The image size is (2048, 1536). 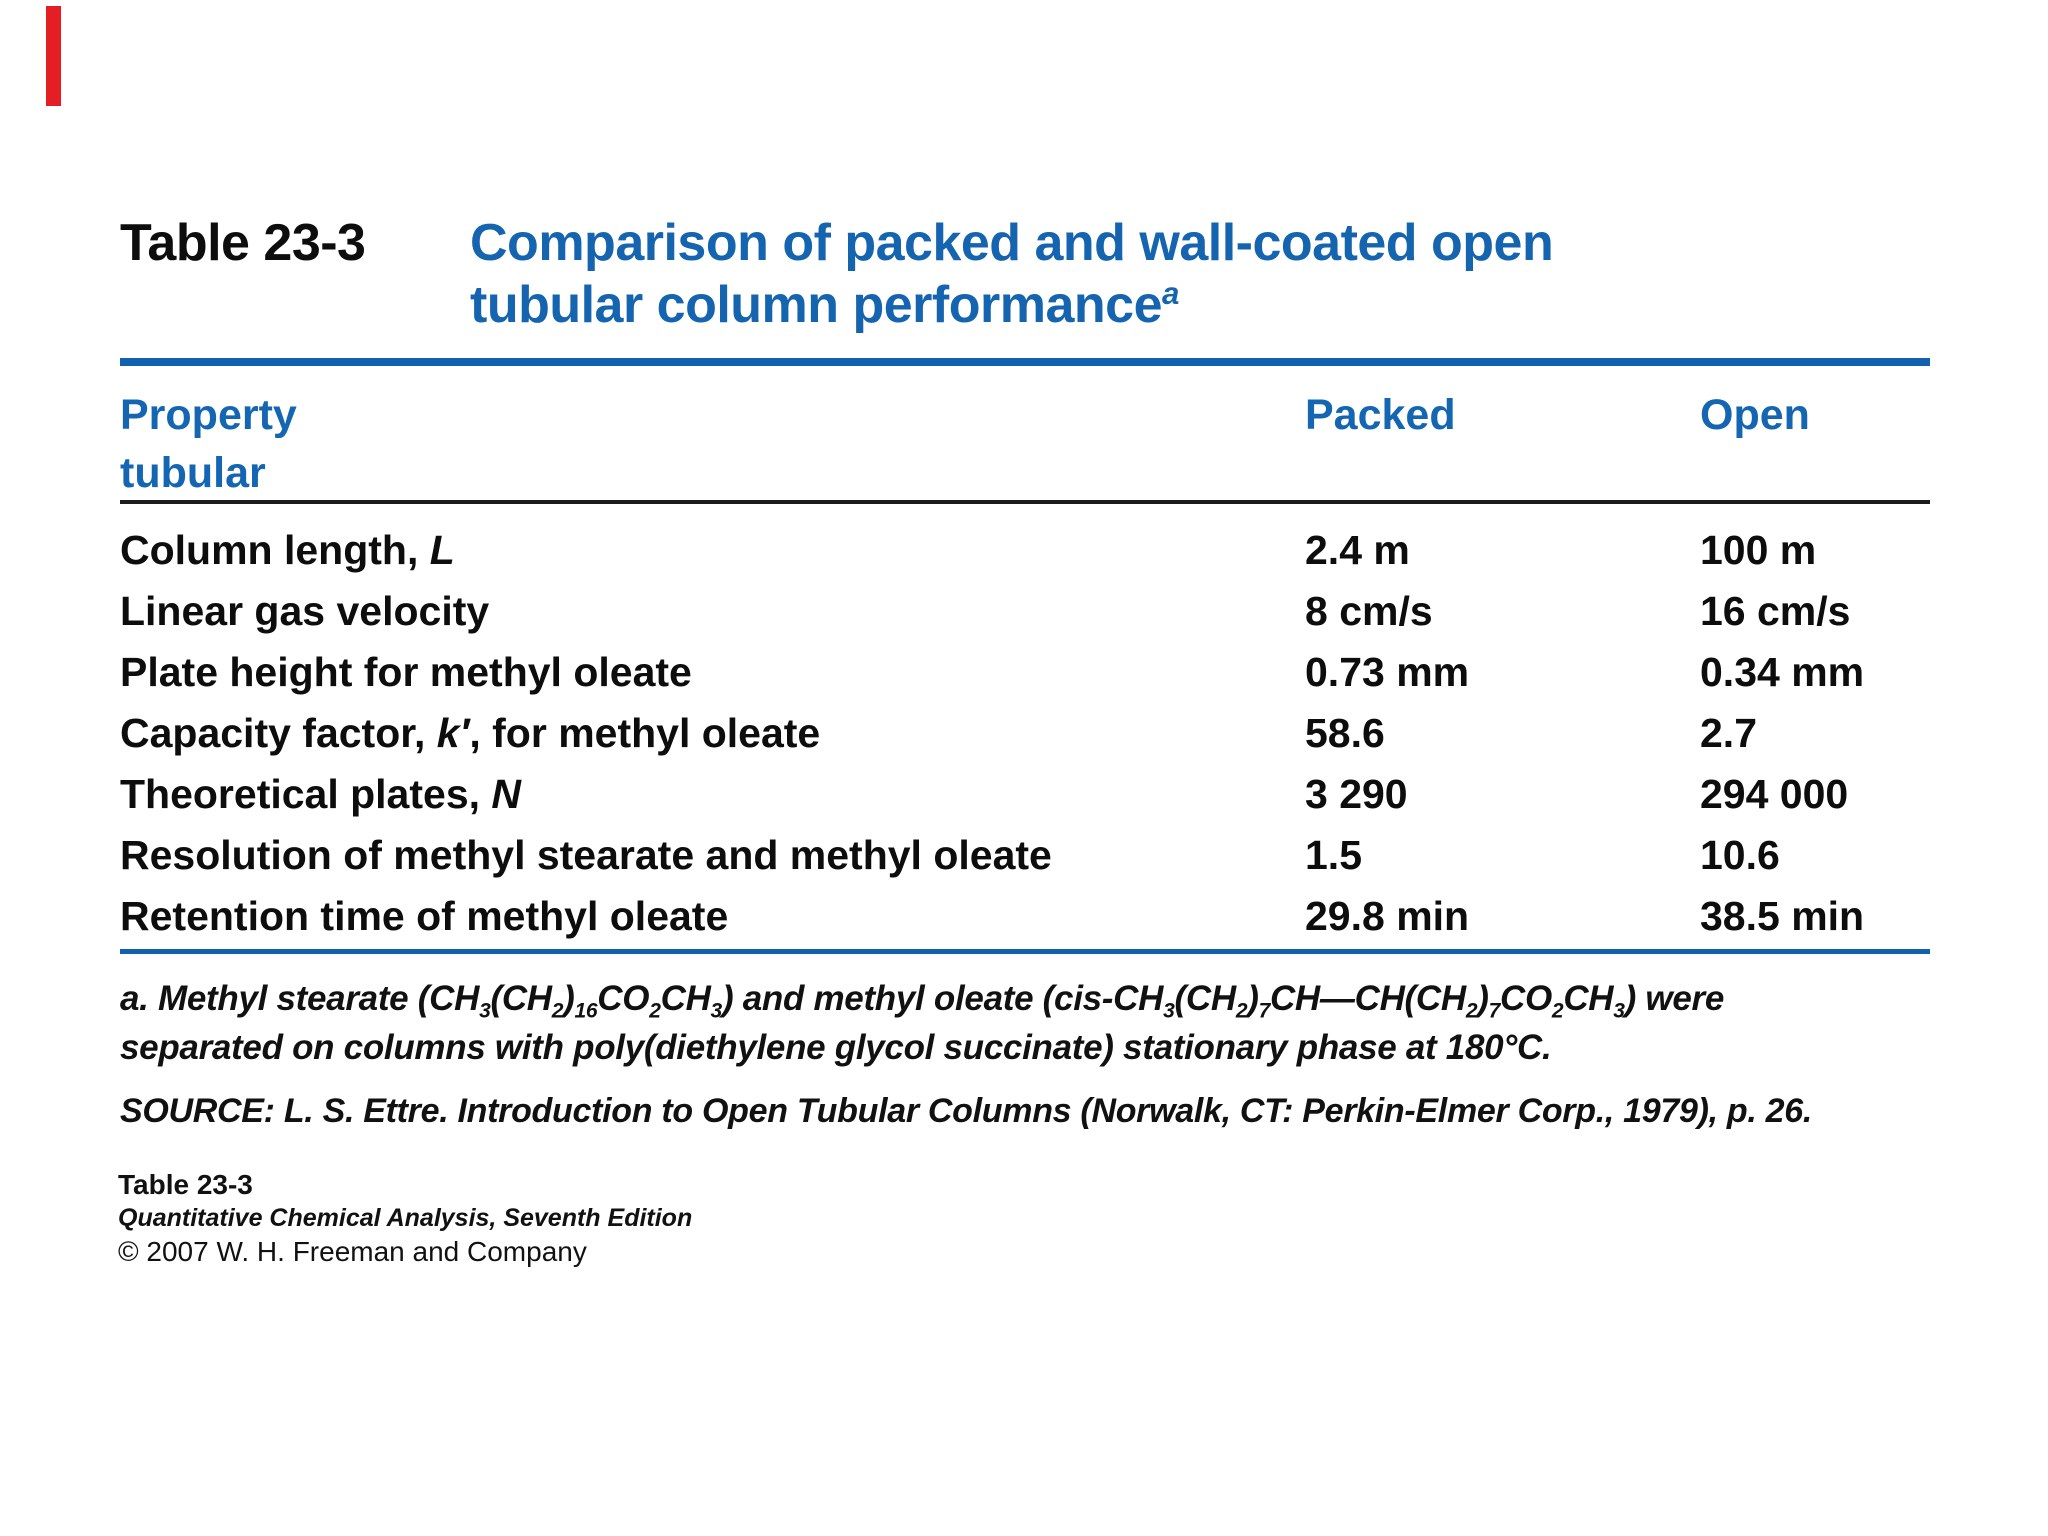 I want to click on header-property-line1: Property, so click(x=208, y=415).